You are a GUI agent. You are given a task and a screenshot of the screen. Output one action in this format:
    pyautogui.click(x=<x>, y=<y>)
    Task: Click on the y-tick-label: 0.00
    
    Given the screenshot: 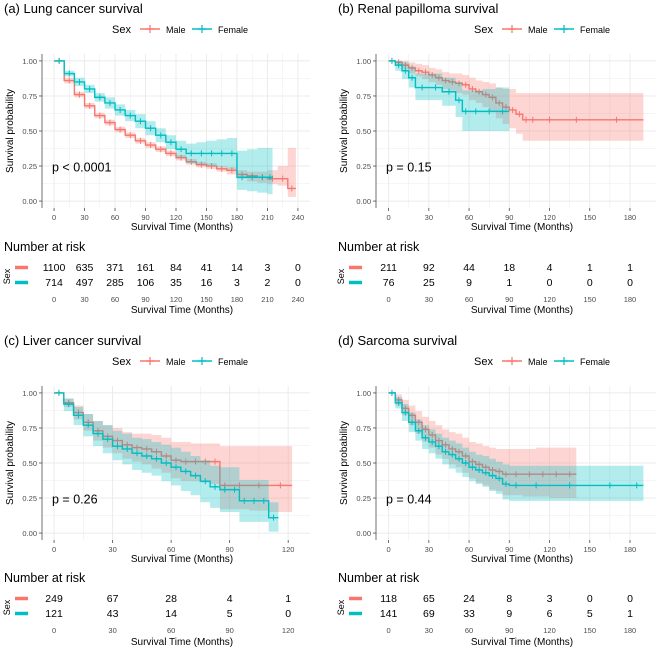 What is the action you would take?
    pyautogui.click(x=363, y=533)
    